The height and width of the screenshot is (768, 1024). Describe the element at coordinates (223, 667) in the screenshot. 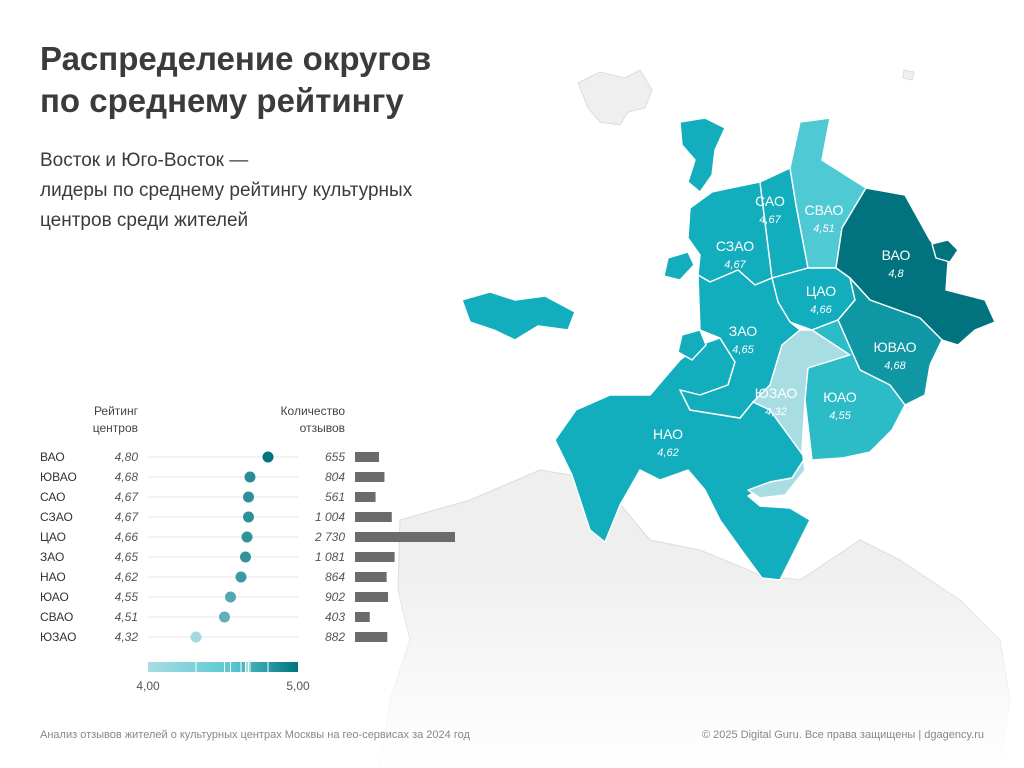

I see `colorbar` at that location.